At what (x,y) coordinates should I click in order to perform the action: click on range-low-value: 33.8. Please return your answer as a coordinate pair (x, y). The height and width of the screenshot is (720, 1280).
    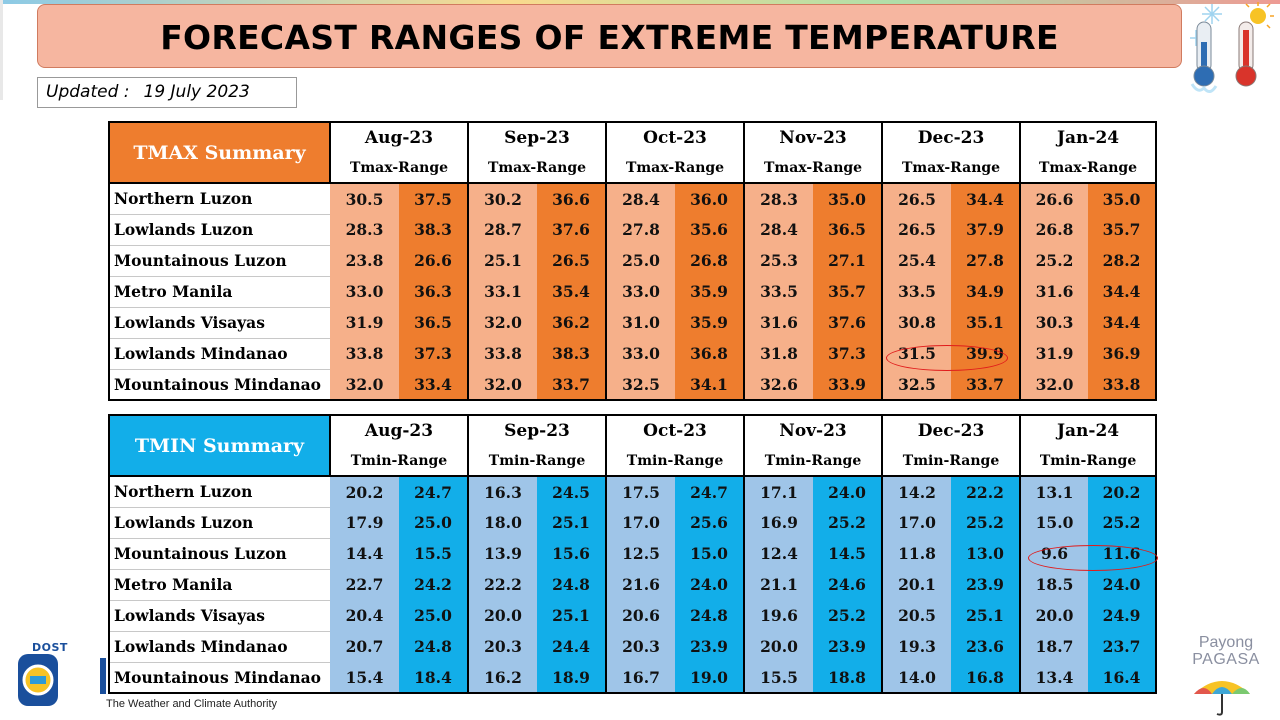
    Looking at the image, I should click on (502, 353).